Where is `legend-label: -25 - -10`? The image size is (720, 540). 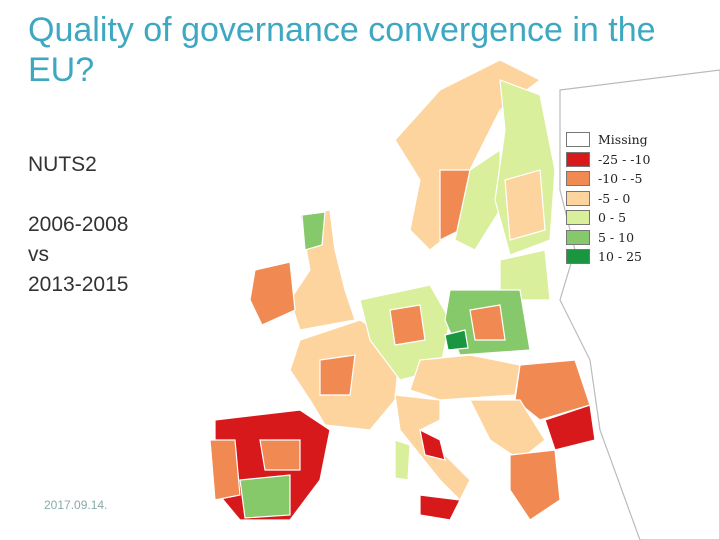
legend-label: -25 - -10 is located at coordinates (624, 159).